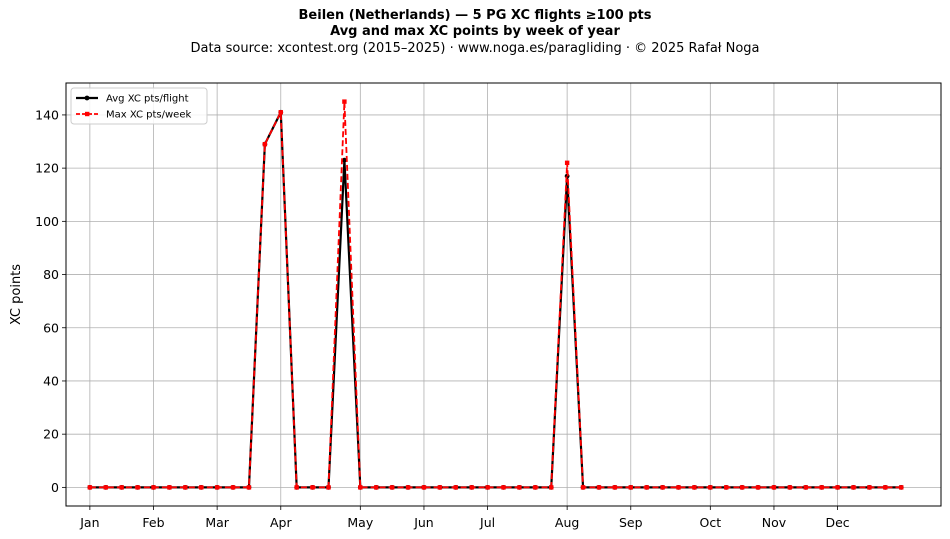 The height and width of the screenshot is (539, 950). Describe the element at coordinates (51, 380) in the screenshot. I see `y-tick-label: 40` at that location.